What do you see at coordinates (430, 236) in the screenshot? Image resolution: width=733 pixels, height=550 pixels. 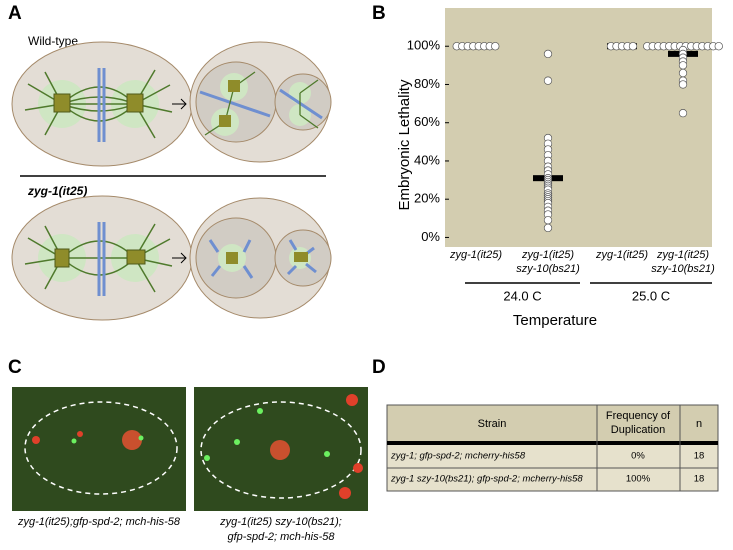 I see `y-tick-label: 0%` at bounding box center [430, 236].